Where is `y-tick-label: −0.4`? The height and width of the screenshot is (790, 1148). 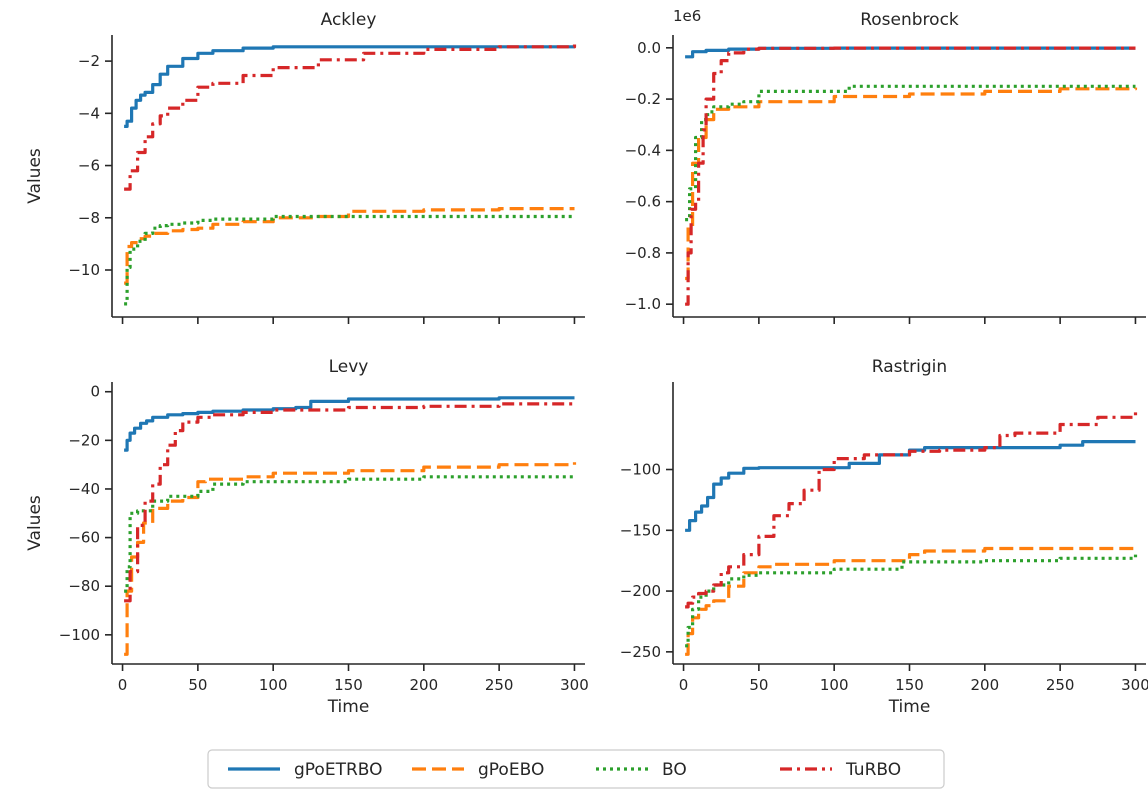 y-tick-label: −0.4 is located at coordinates (643, 150).